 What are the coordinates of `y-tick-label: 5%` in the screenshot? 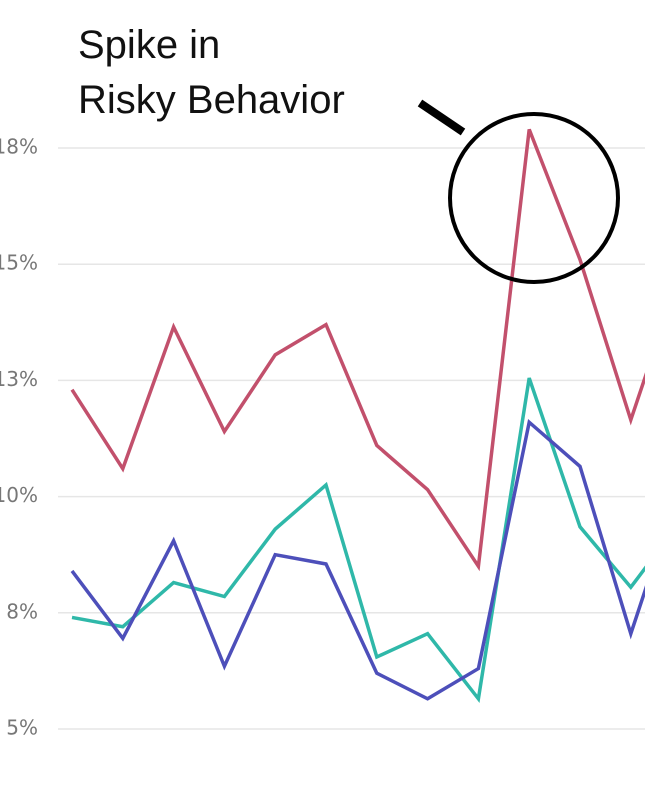 It's located at (22, 728).